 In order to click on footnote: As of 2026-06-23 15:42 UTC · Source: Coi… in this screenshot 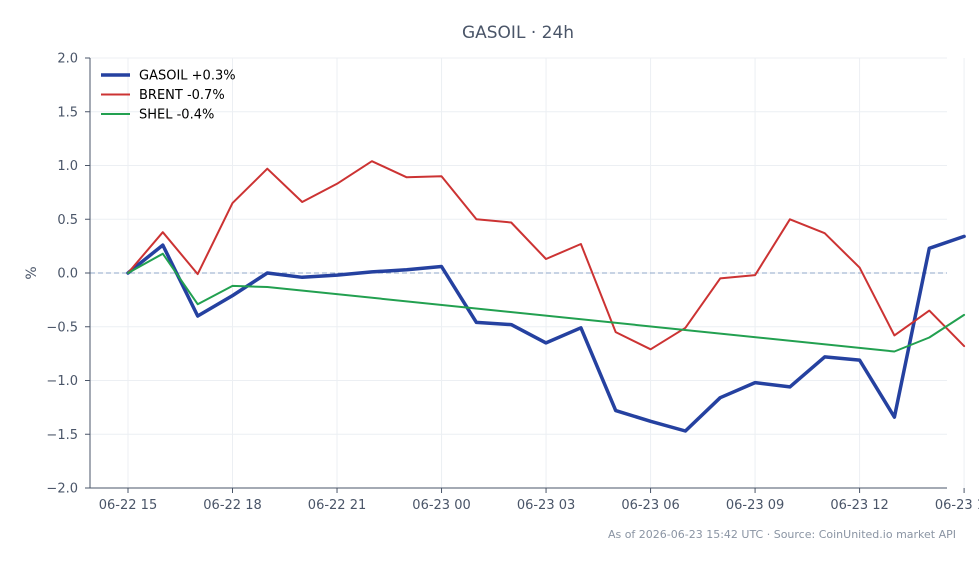, I will do `click(782, 534)`.